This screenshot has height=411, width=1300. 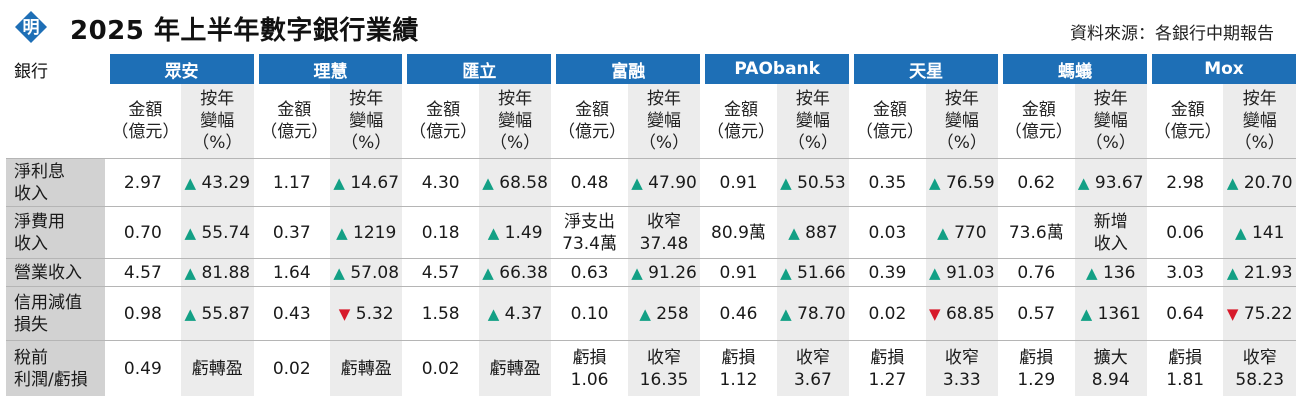 I want to click on cell-line: ▲ 20.70, so click(x=1259, y=183).